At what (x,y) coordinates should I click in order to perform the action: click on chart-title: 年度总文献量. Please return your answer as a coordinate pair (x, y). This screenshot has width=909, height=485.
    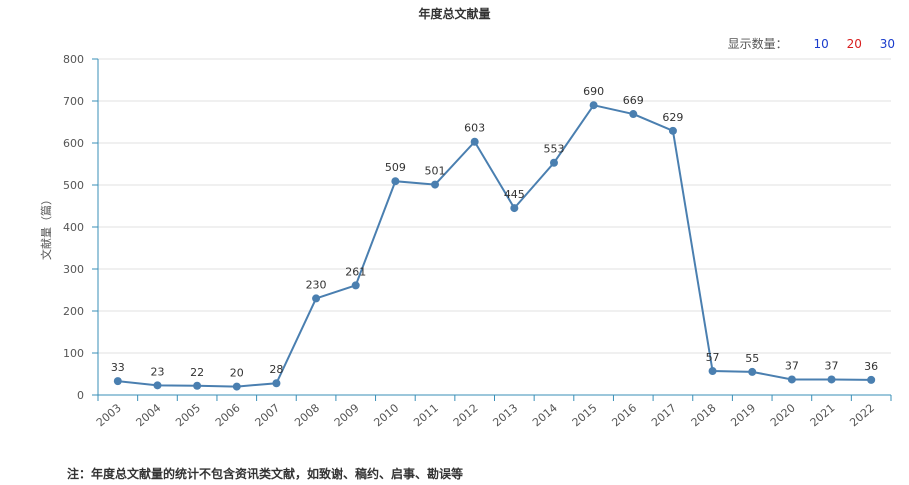
    Looking at the image, I should click on (454, 14).